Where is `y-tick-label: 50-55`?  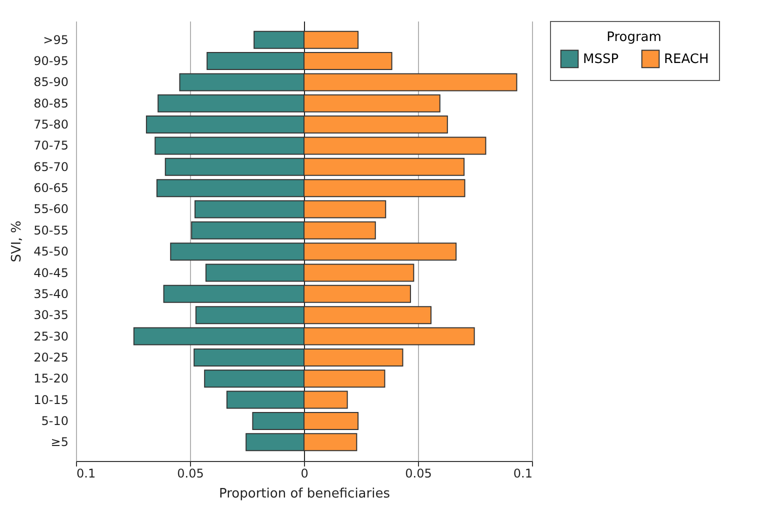
y-tick-label: 50-55 is located at coordinates (51, 230).